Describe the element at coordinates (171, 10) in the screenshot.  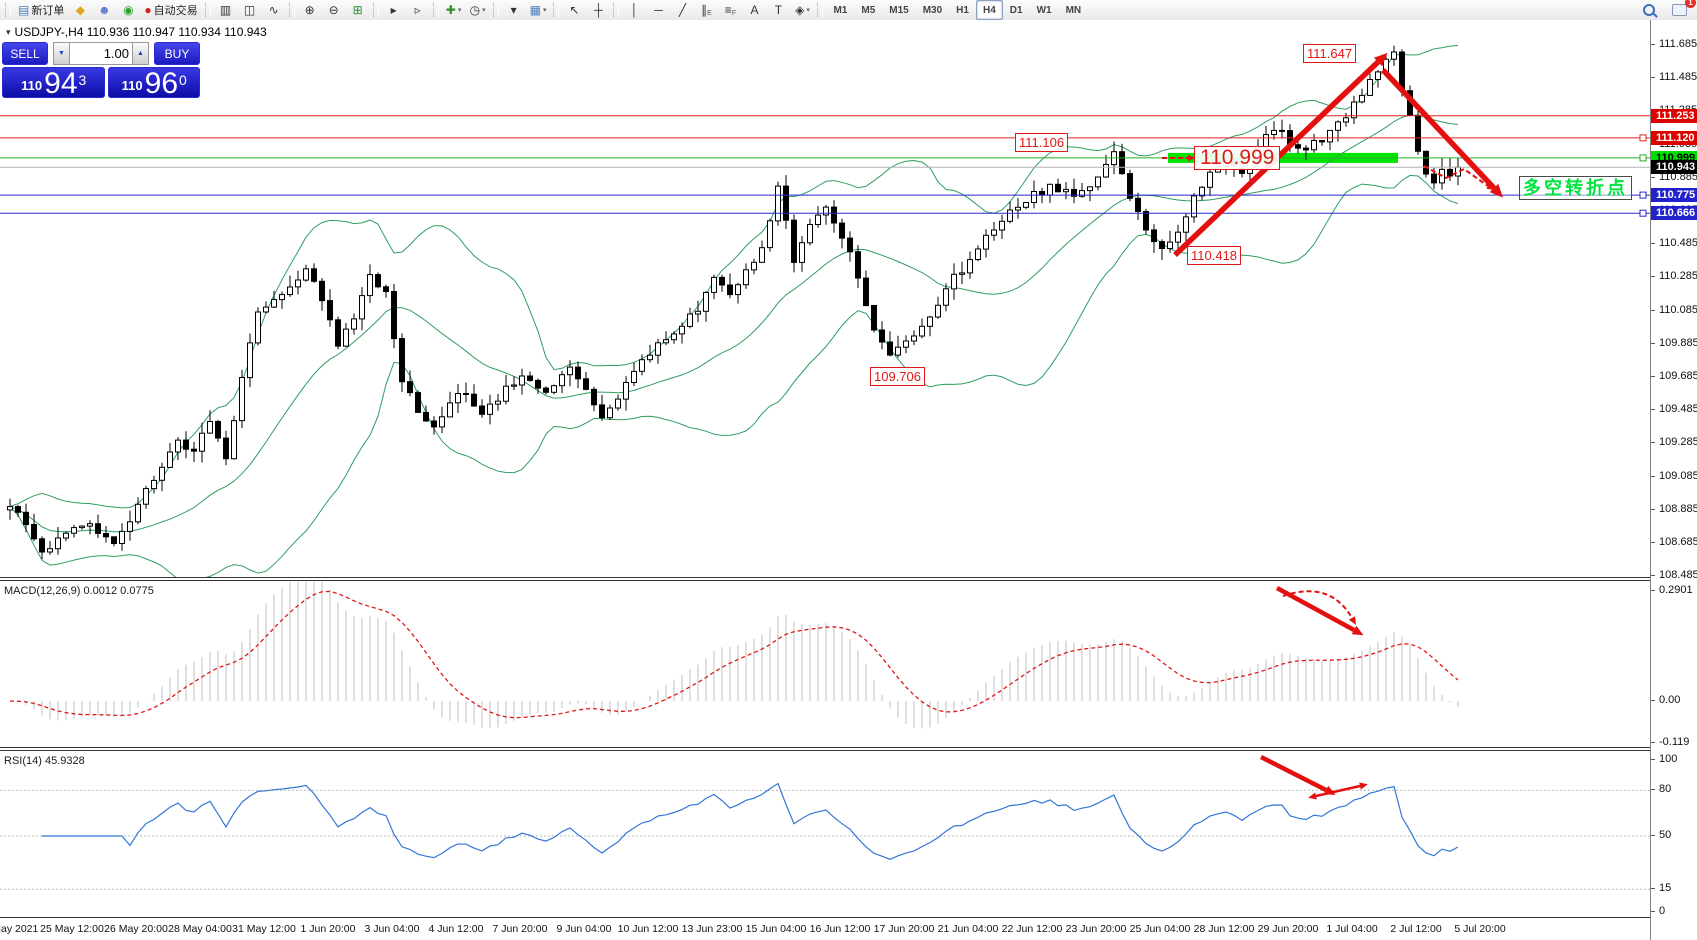
I see `auto-trading-button: ● 自动交易` at that location.